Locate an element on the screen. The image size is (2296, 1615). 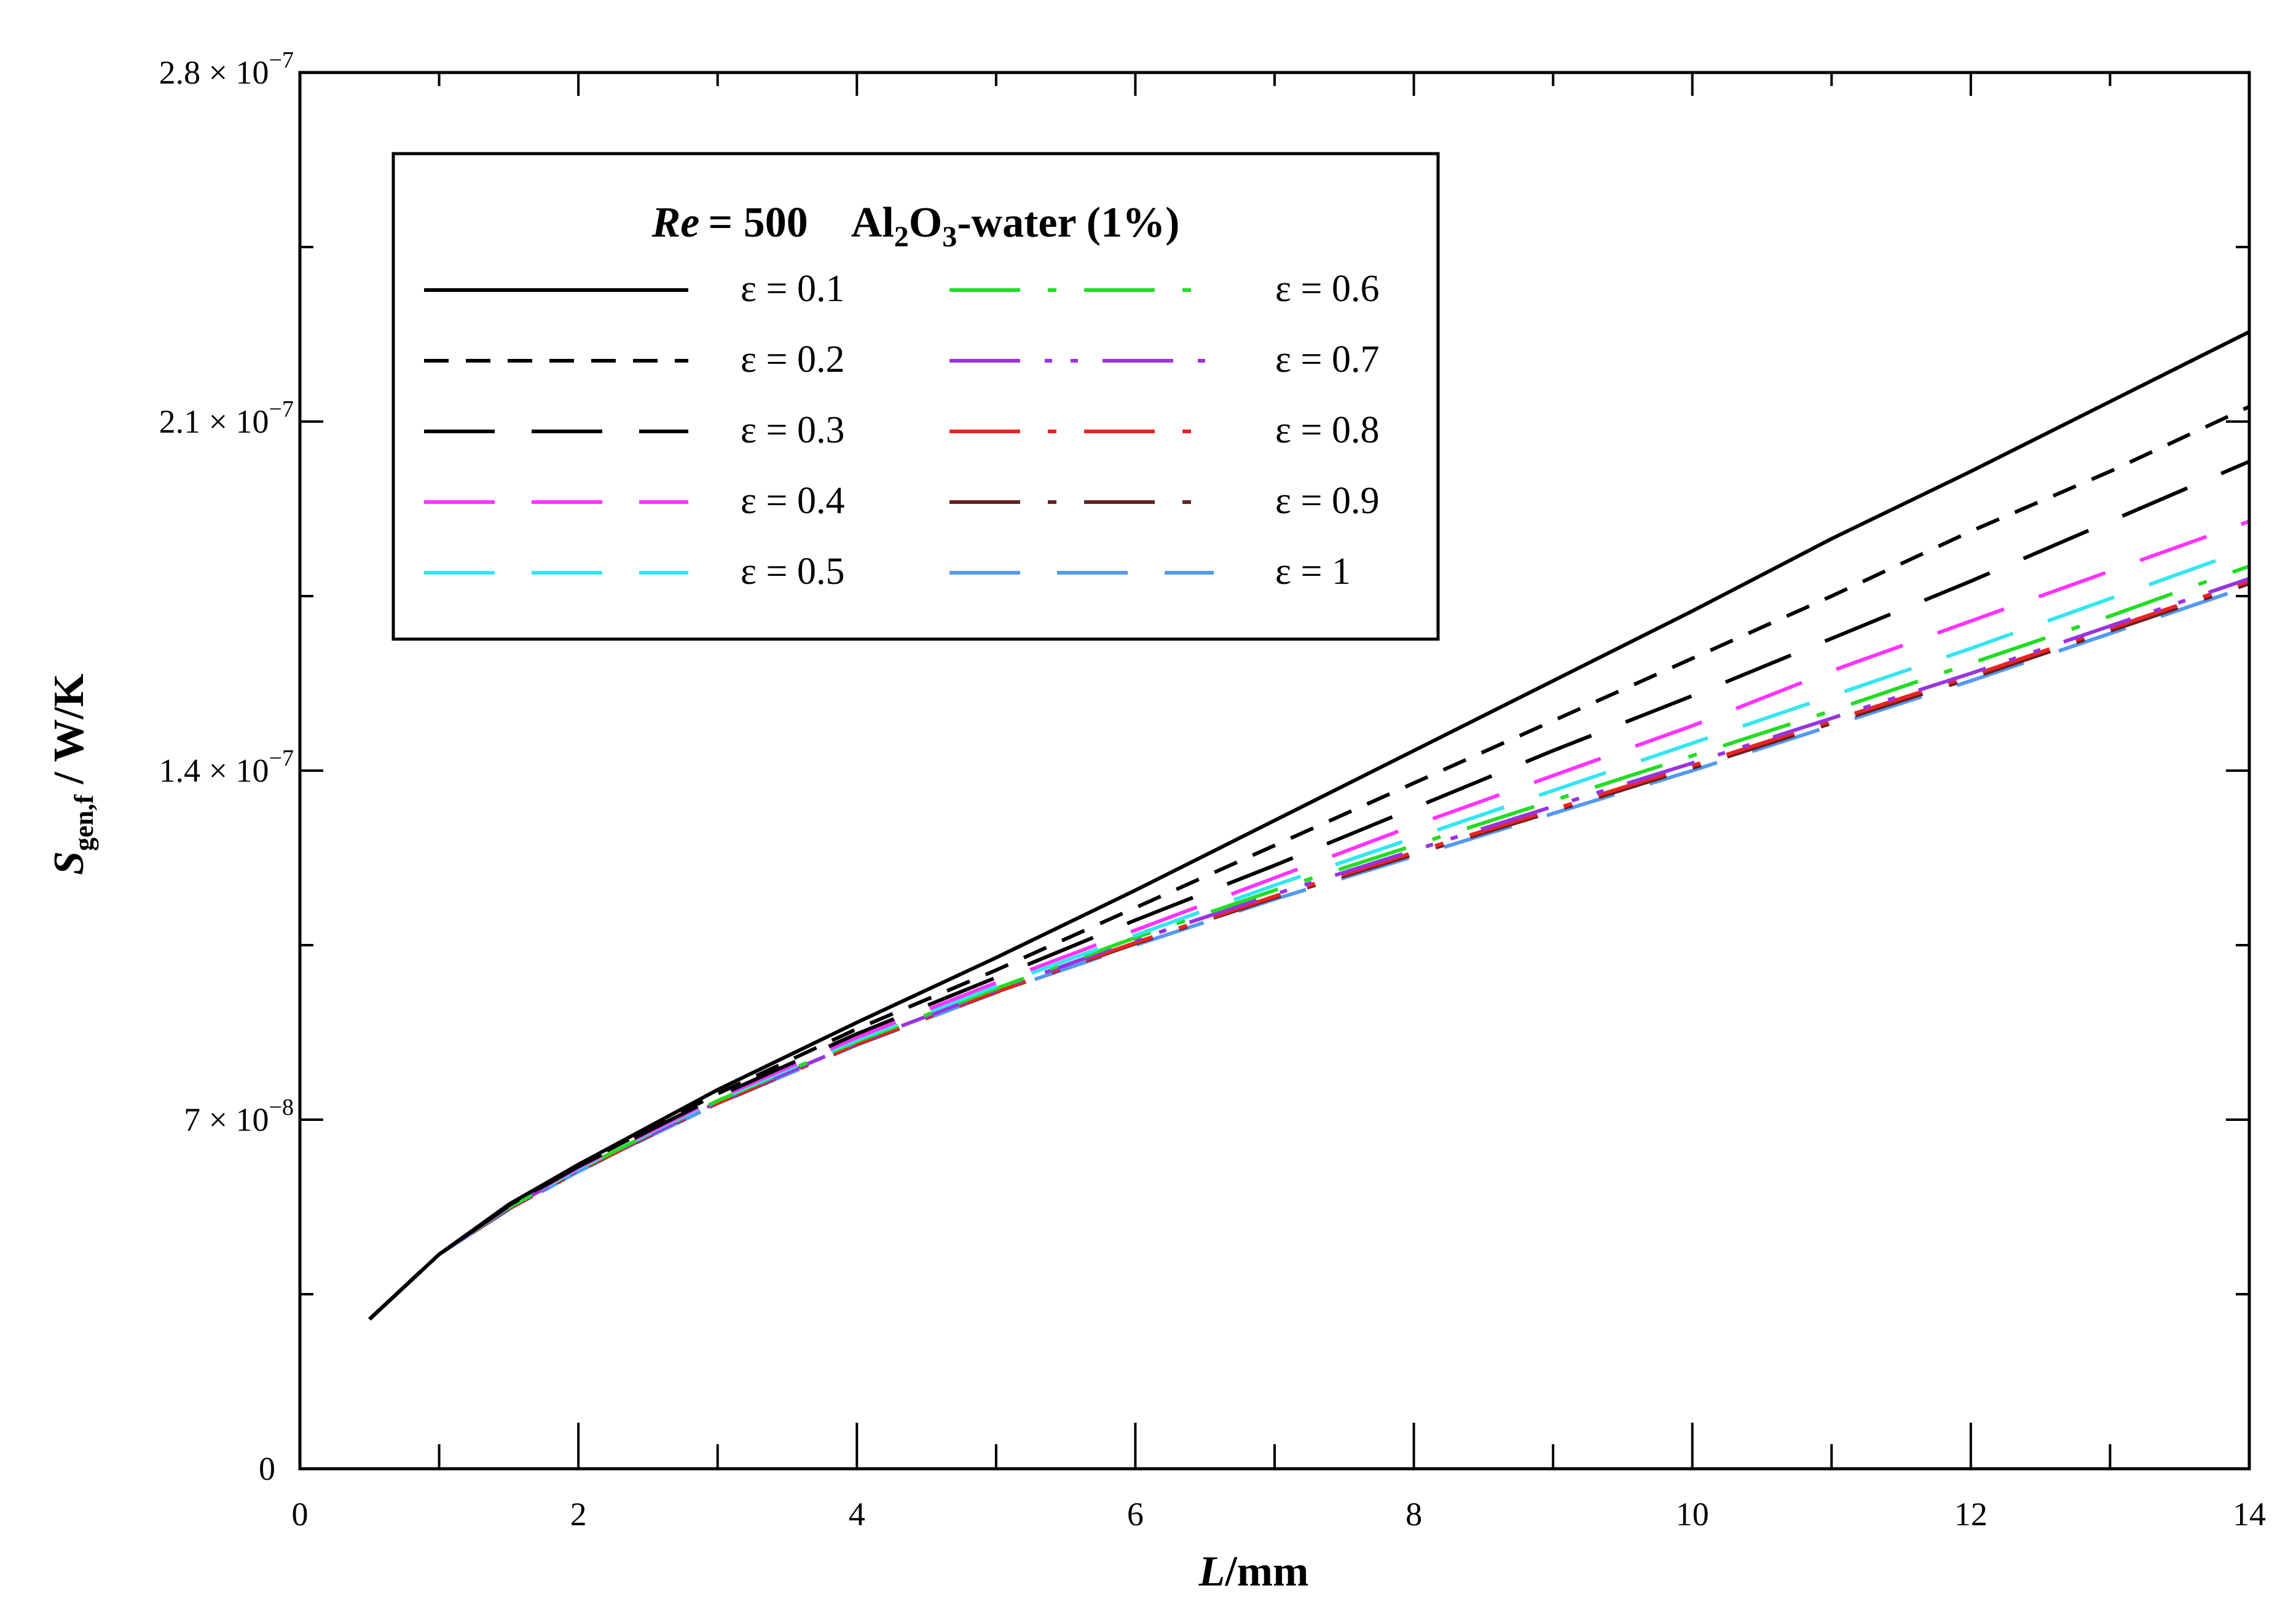
x-axis-title: L/mm is located at coordinates (1253, 1571).